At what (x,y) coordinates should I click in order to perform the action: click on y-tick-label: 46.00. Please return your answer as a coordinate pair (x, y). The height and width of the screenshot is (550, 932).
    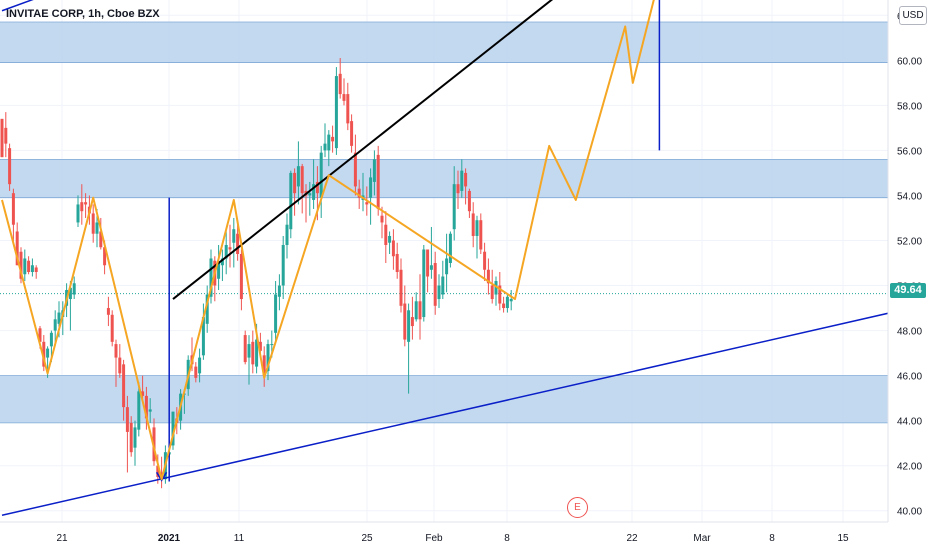
    Looking at the image, I should click on (909, 377).